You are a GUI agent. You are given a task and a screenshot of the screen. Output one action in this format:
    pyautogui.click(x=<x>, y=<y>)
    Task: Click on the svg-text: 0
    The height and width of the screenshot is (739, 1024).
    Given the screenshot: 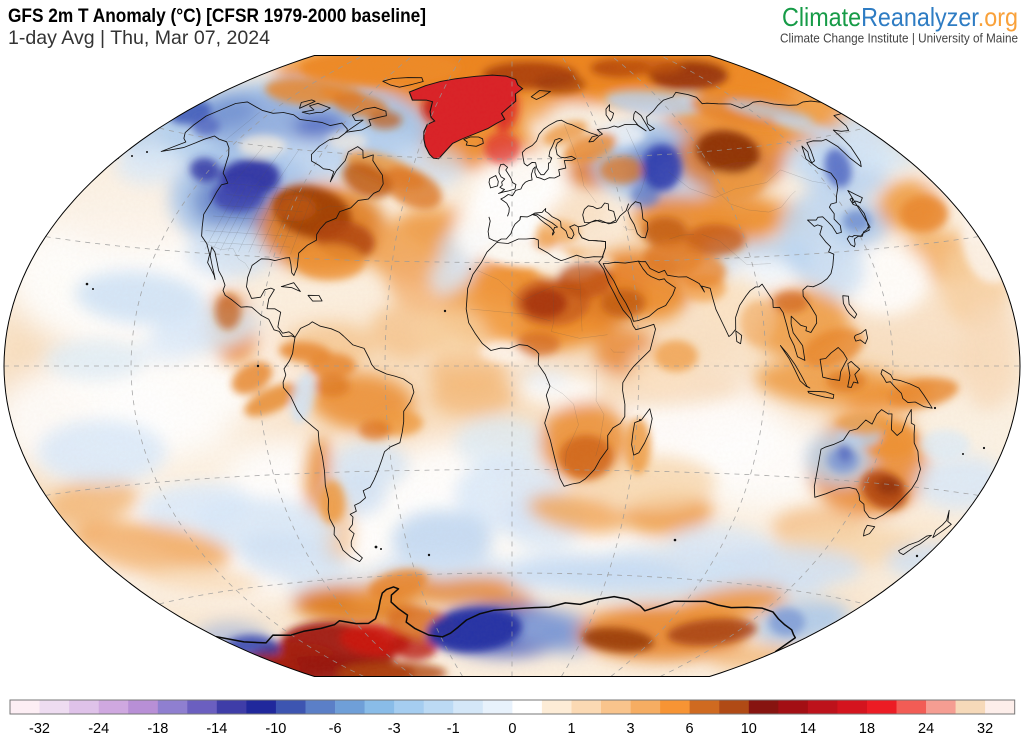 What is the action you would take?
    pyautogui.click(x=512, y=729)
    